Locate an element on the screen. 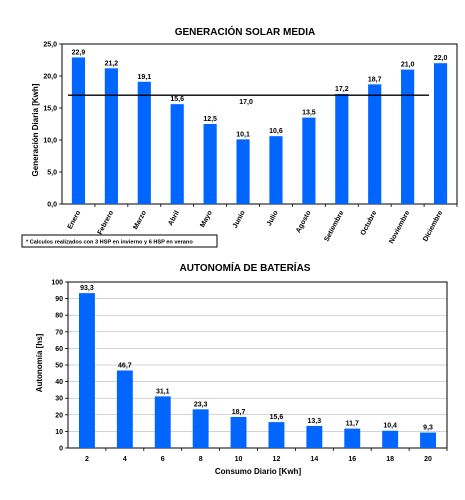 Image resolution: width=465 pixels, height=500 pixels. solar-note-box is located at coordinates (119, 241).